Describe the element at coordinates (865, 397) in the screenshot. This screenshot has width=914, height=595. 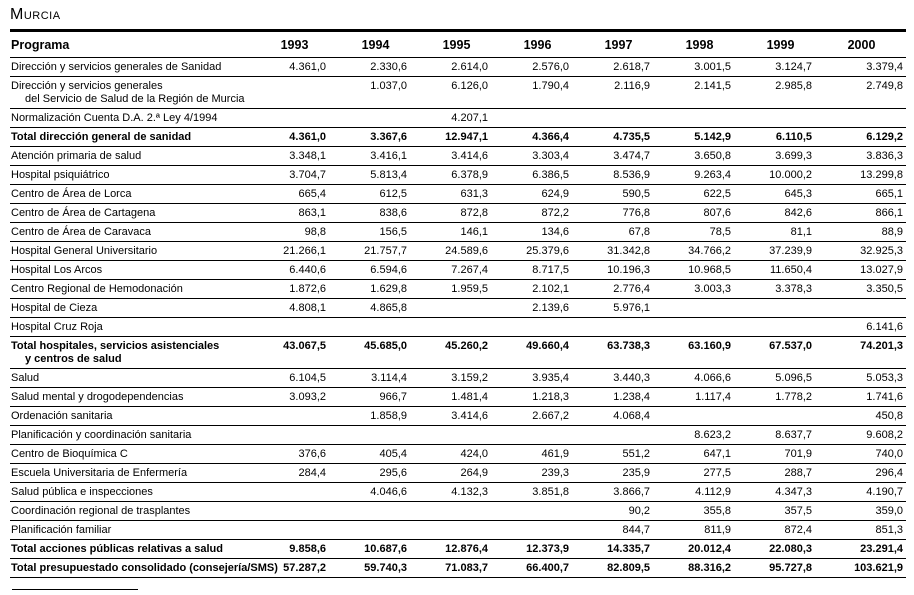
I see `value-cell: 1.741,6` at that location.